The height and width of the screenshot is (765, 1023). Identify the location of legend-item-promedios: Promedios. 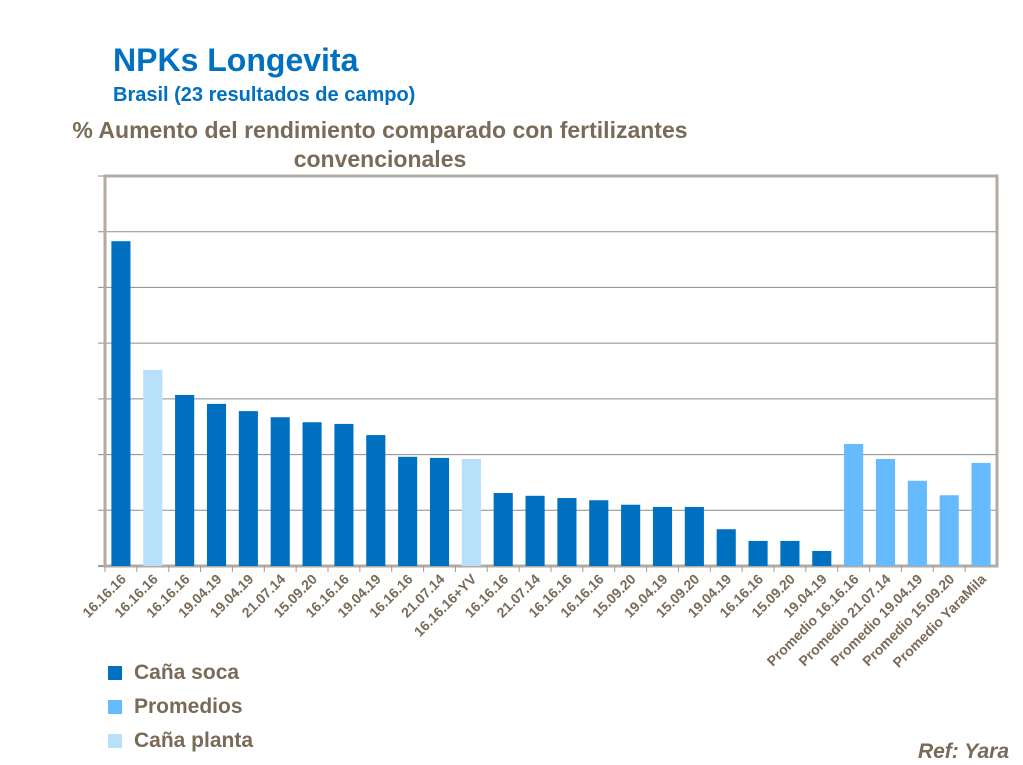
(180, 707).